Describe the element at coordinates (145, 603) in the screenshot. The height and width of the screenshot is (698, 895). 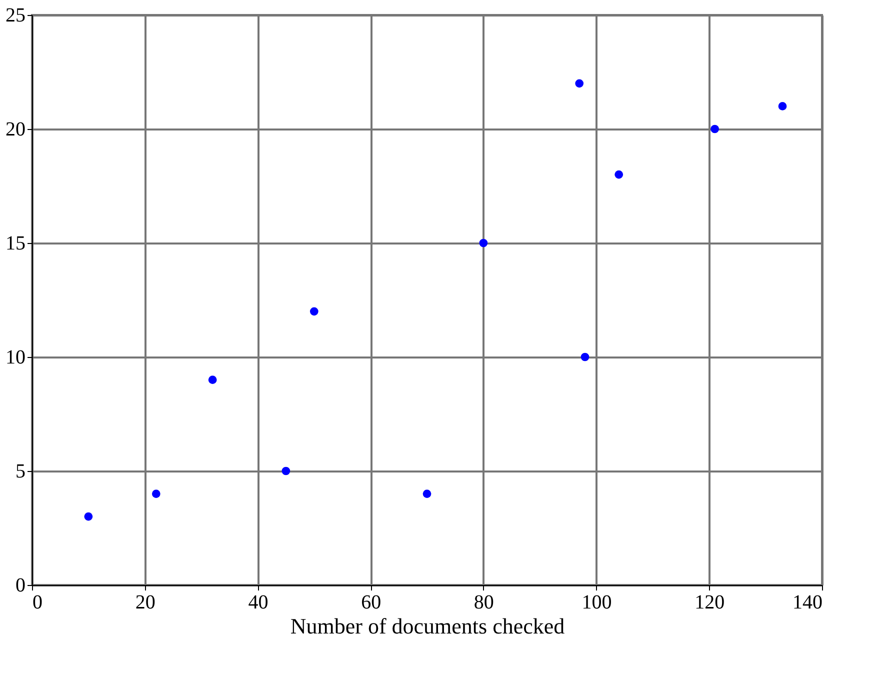
I see `x-tick-label: 20` at that location.